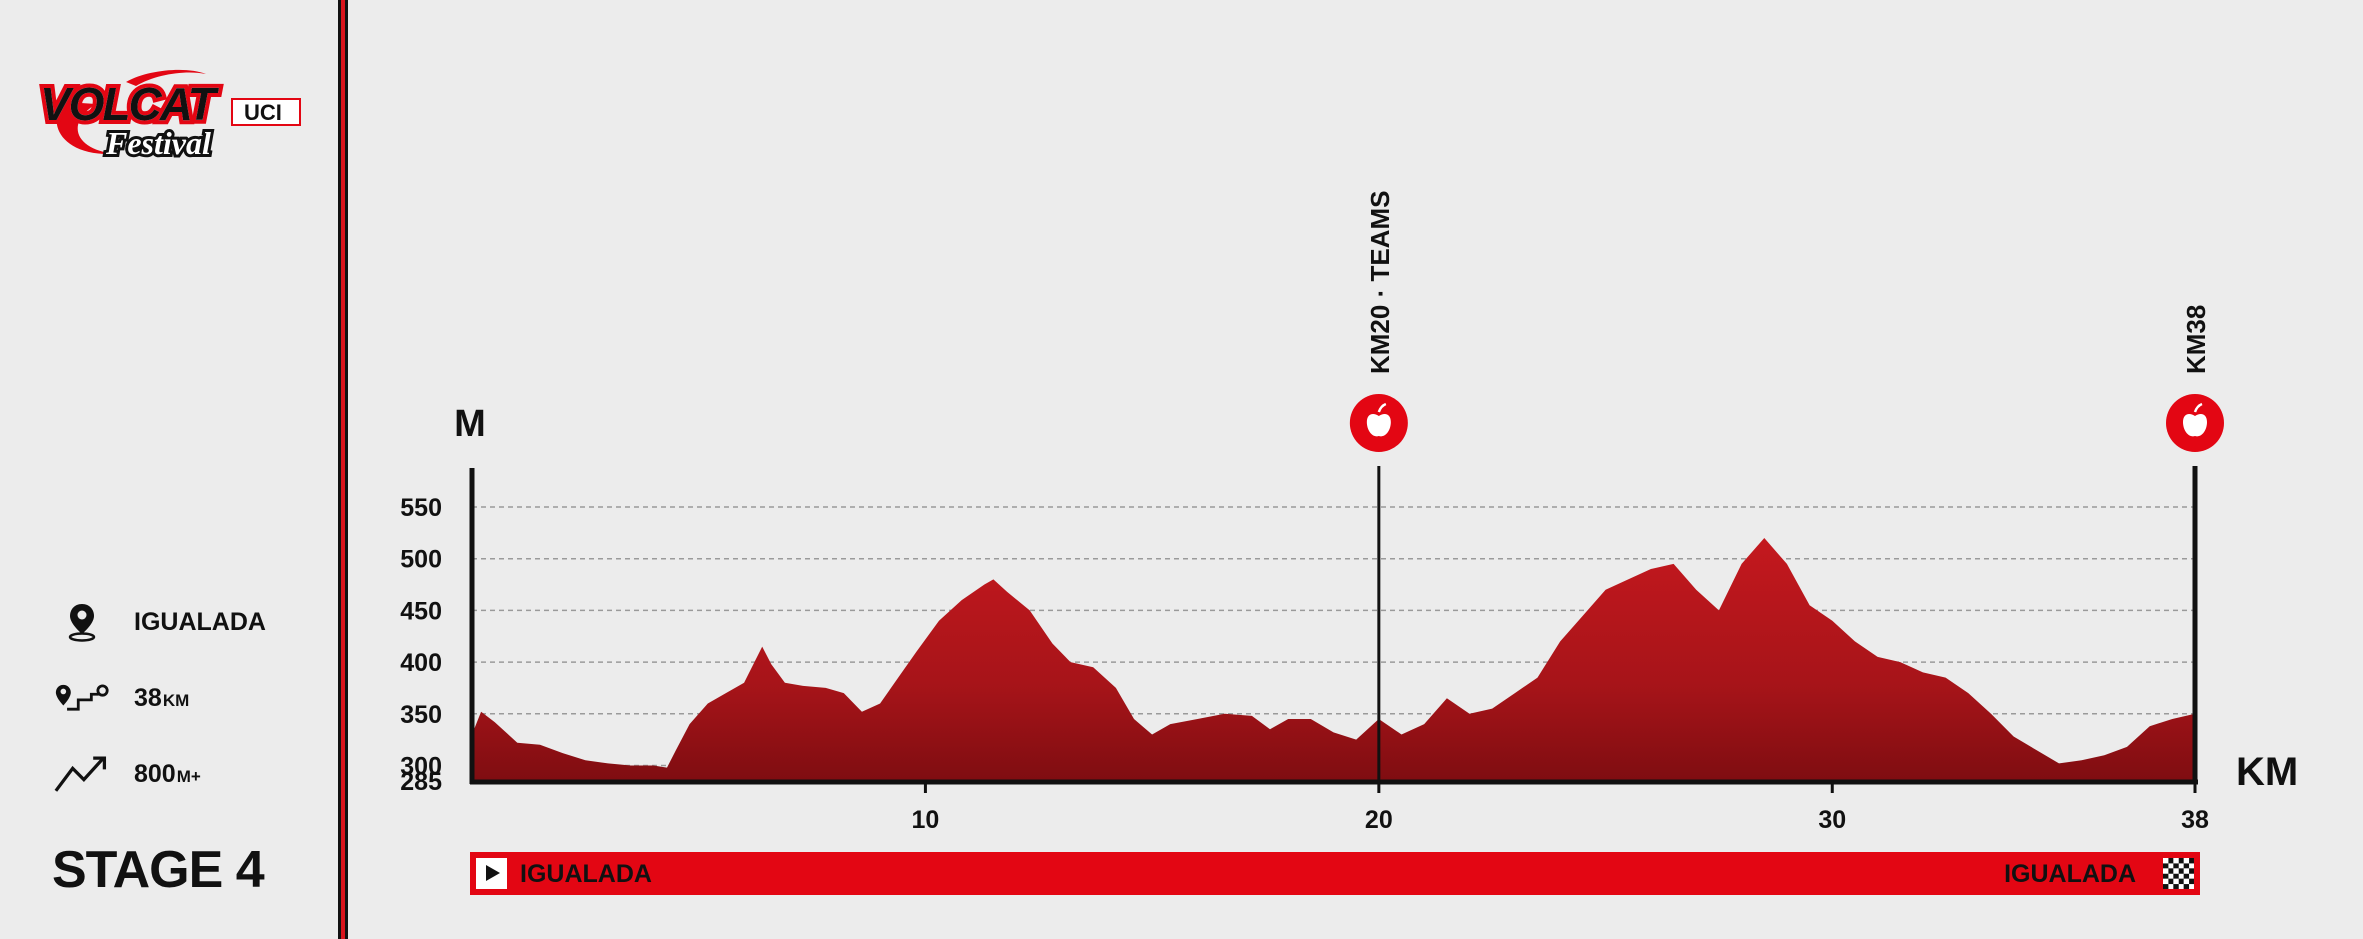 The width and height of the screenshot is (2363, 939). Describe the element at coordinates (421, 782) in the screenshot. I see `y-tick-label: 285` at that location.